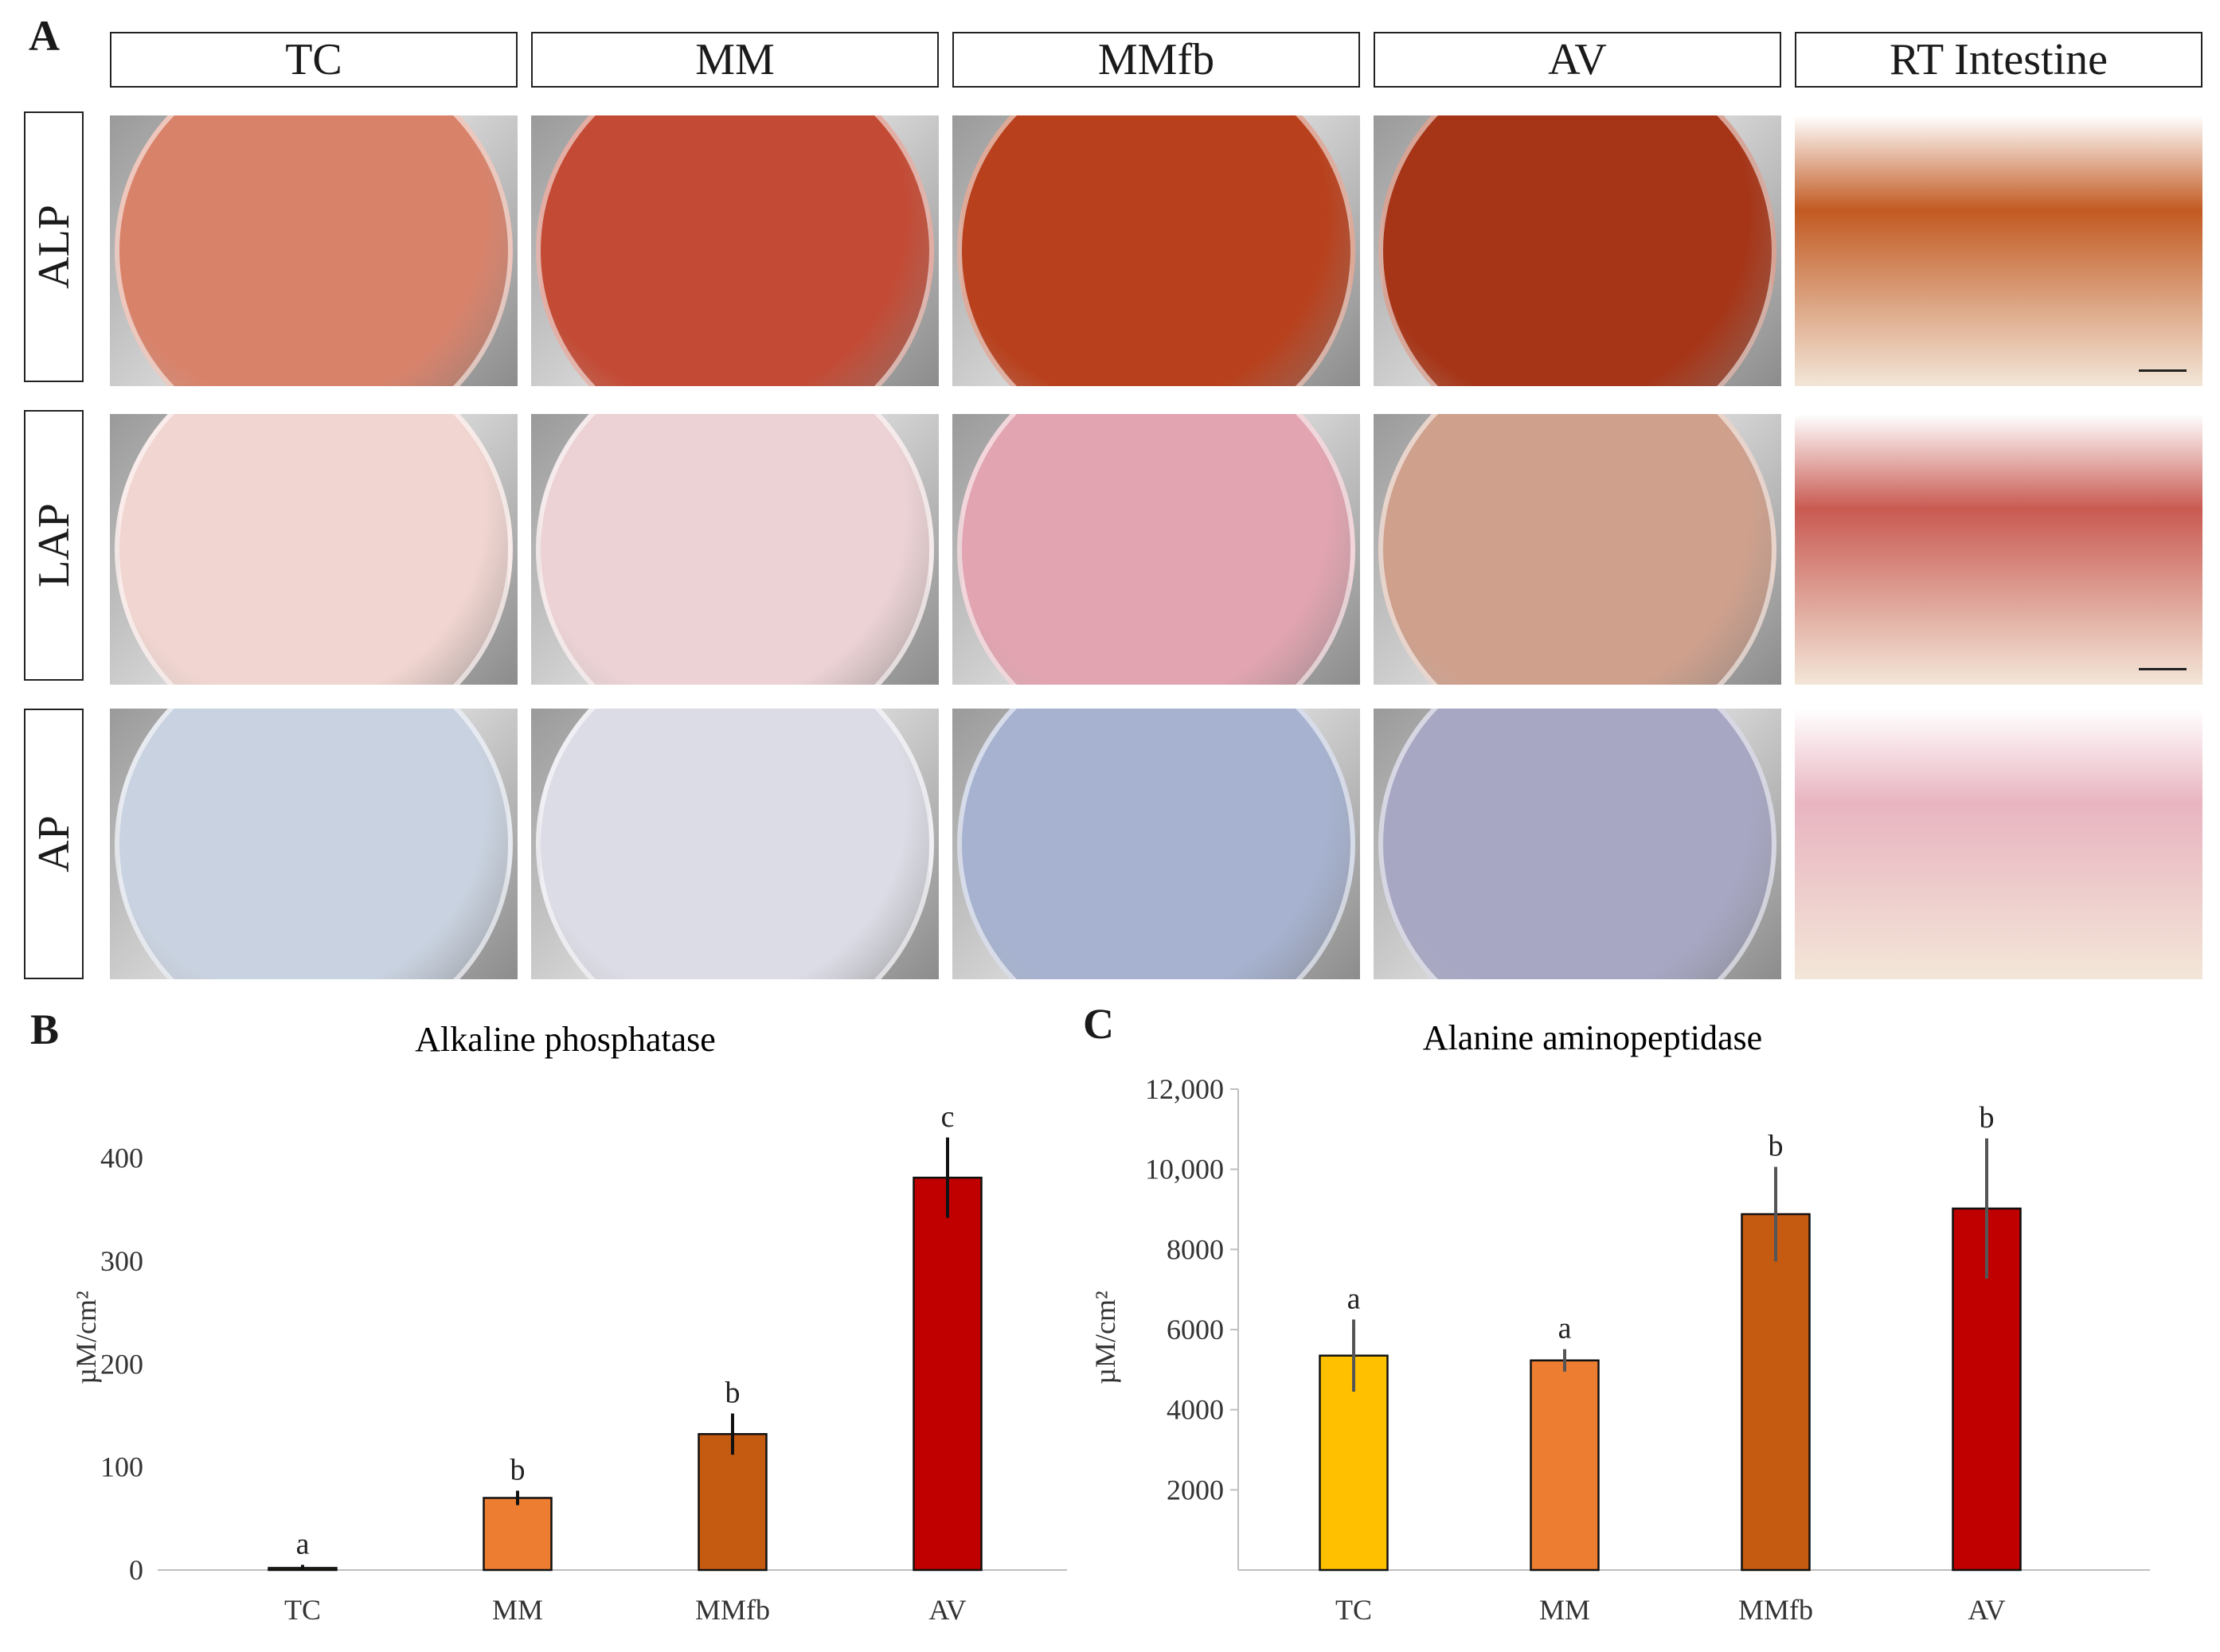 The width and height of the screenshot is (2220, 1652). Describe the element at coordinates (1986, 1610) in the screenshot. I see `chart2-category-av: AV` at that location.